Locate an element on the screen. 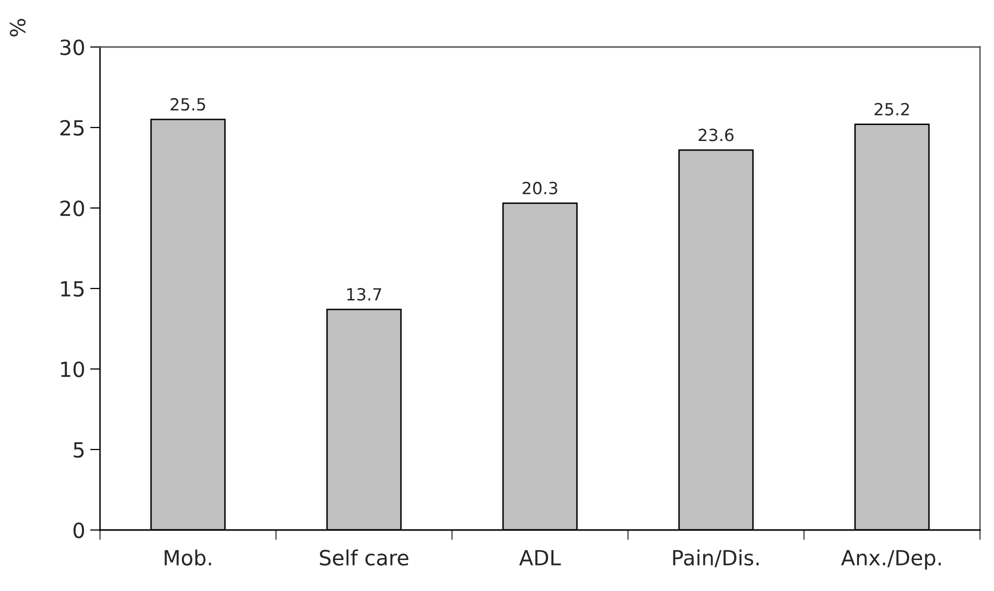  y-tick-label: 10 is located at coordinates (72, 369).